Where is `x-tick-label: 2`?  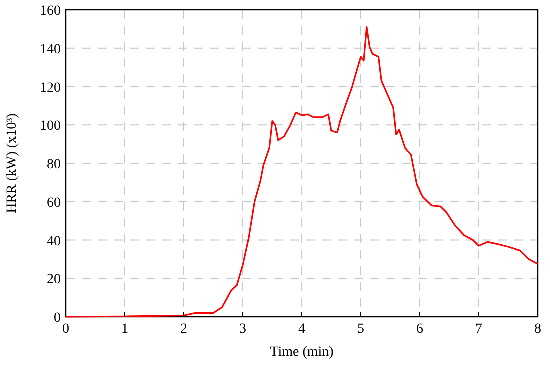
x-tick-label: 2 is located at coordinates (184, 329).